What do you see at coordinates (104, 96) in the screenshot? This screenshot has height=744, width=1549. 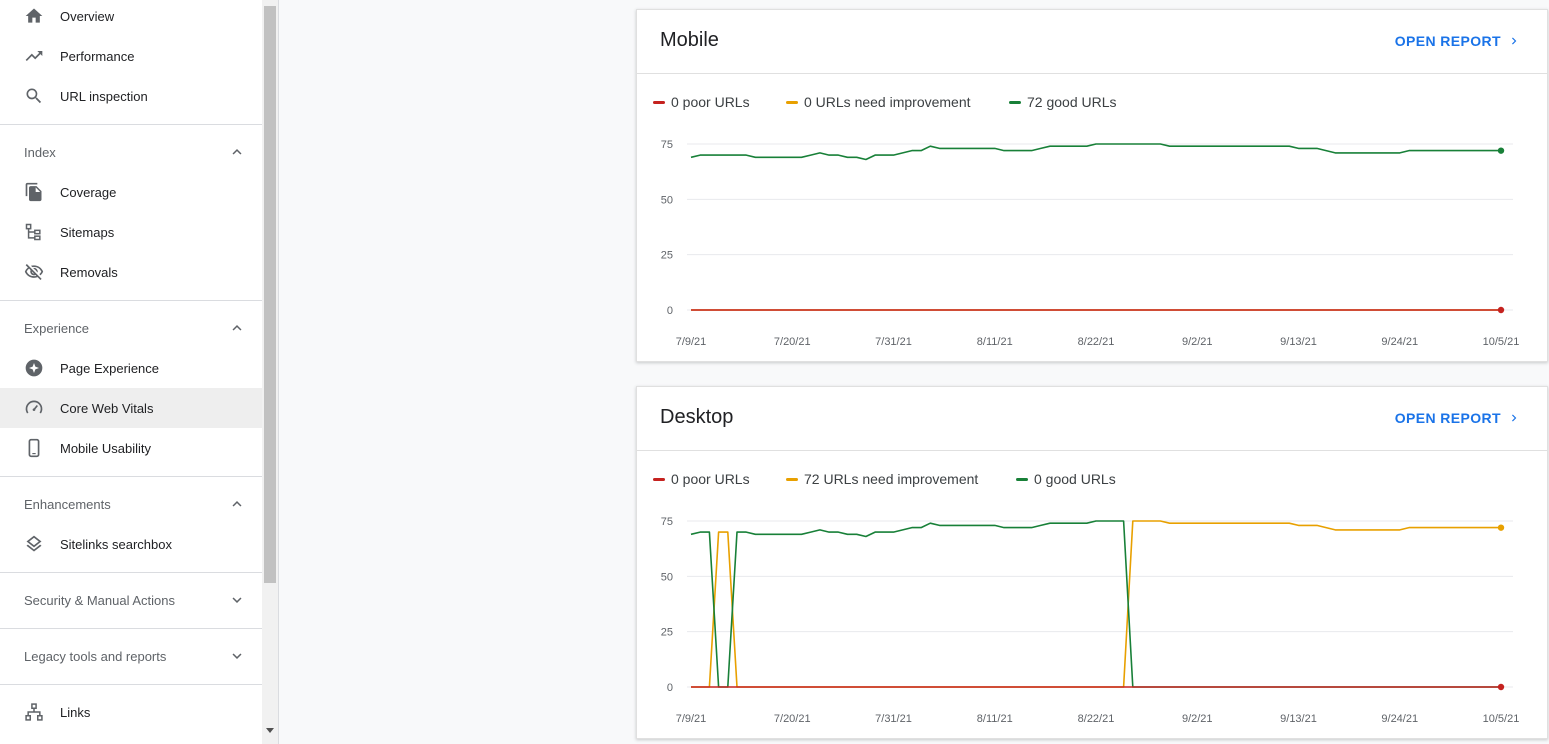 I see `sidebar-item-label: URL inspection` at bounding box center [104, 96].